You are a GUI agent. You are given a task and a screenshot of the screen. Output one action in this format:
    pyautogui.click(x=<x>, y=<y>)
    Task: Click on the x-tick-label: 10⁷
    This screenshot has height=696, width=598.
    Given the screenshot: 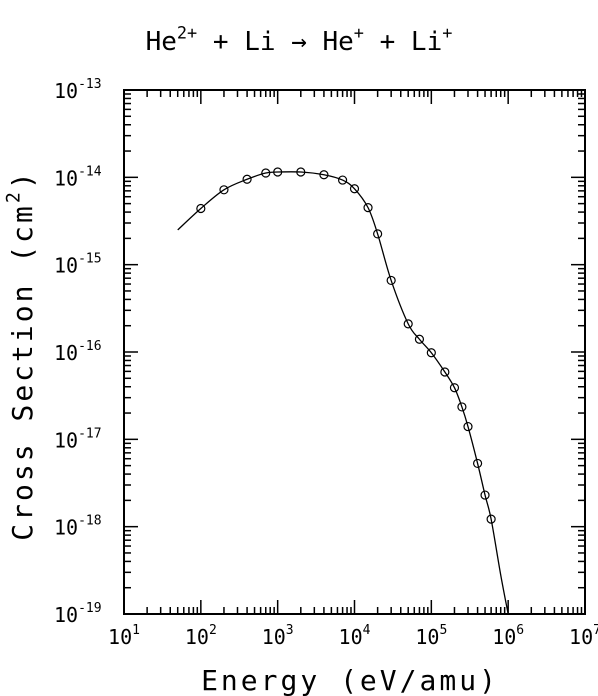 What is the action you would take?
    pyautogui.click(x=583, y=636)
    